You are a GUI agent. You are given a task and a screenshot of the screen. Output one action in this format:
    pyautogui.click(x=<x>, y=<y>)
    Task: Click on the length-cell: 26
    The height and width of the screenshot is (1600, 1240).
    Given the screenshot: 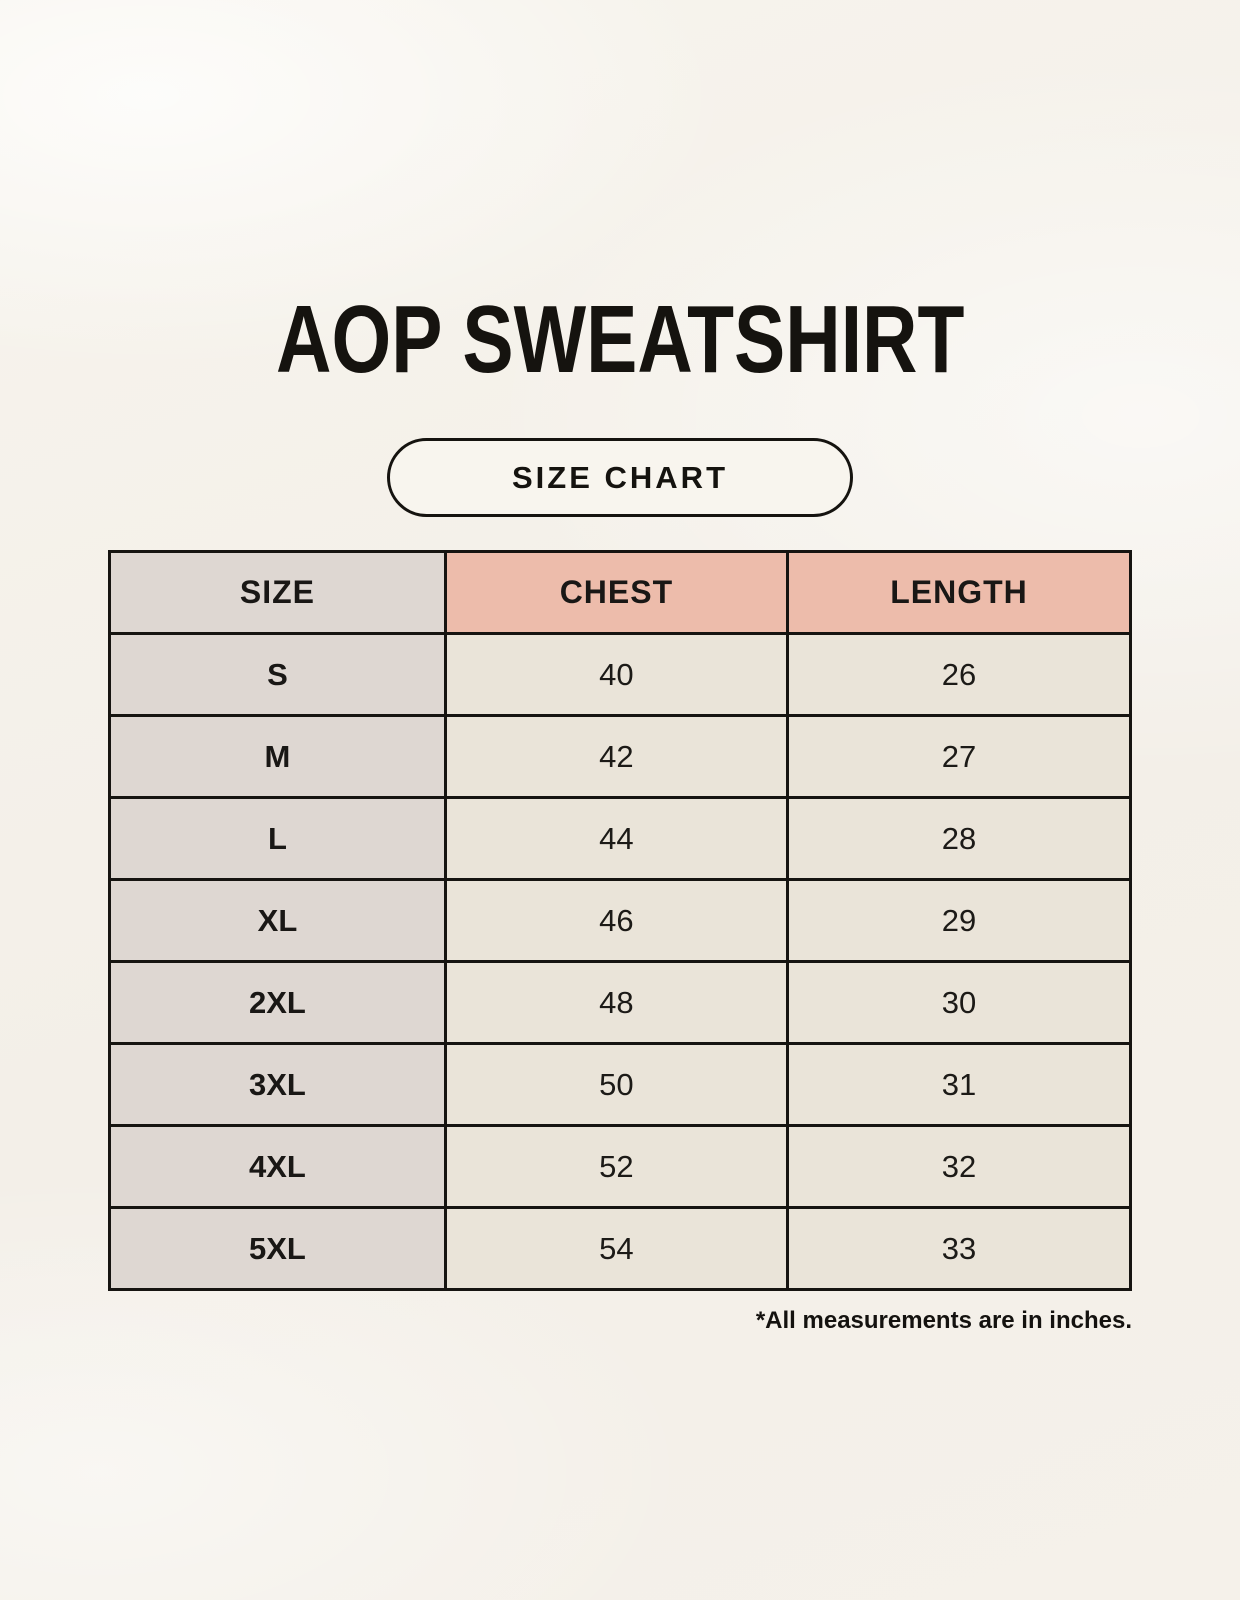 What is the action you would take?
    pyautogui.click(x=959, y=674)
    